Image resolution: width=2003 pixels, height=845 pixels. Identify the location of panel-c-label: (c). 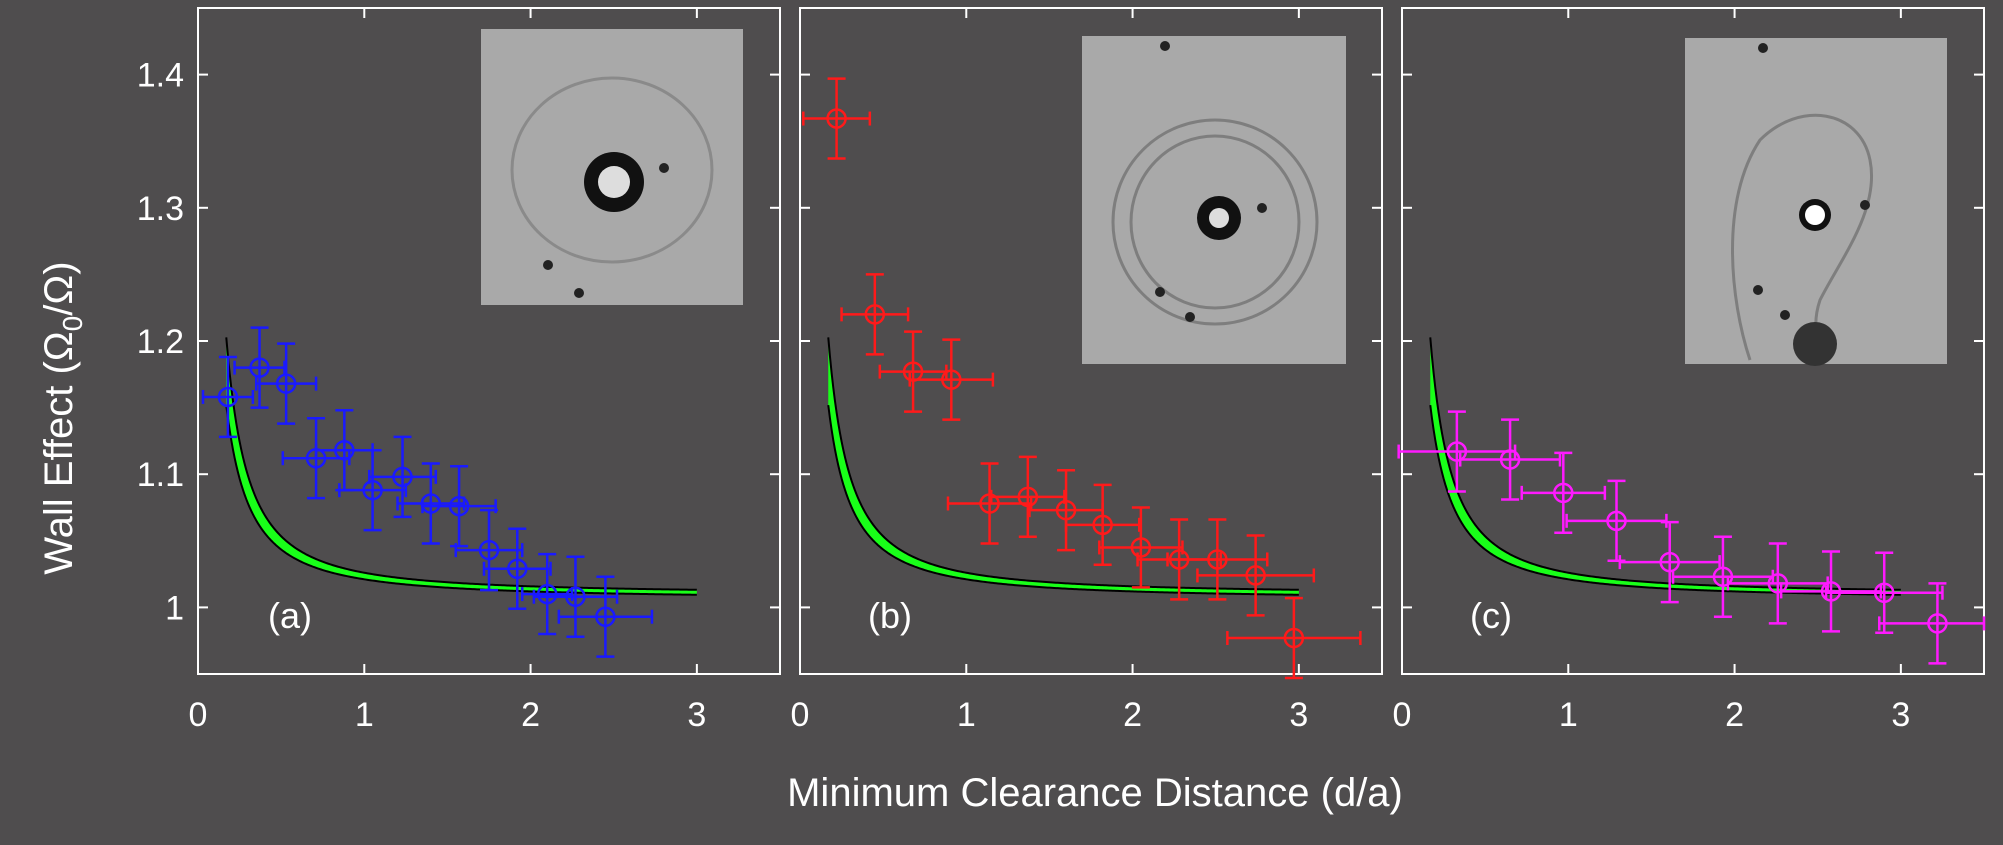
(1491, 615).